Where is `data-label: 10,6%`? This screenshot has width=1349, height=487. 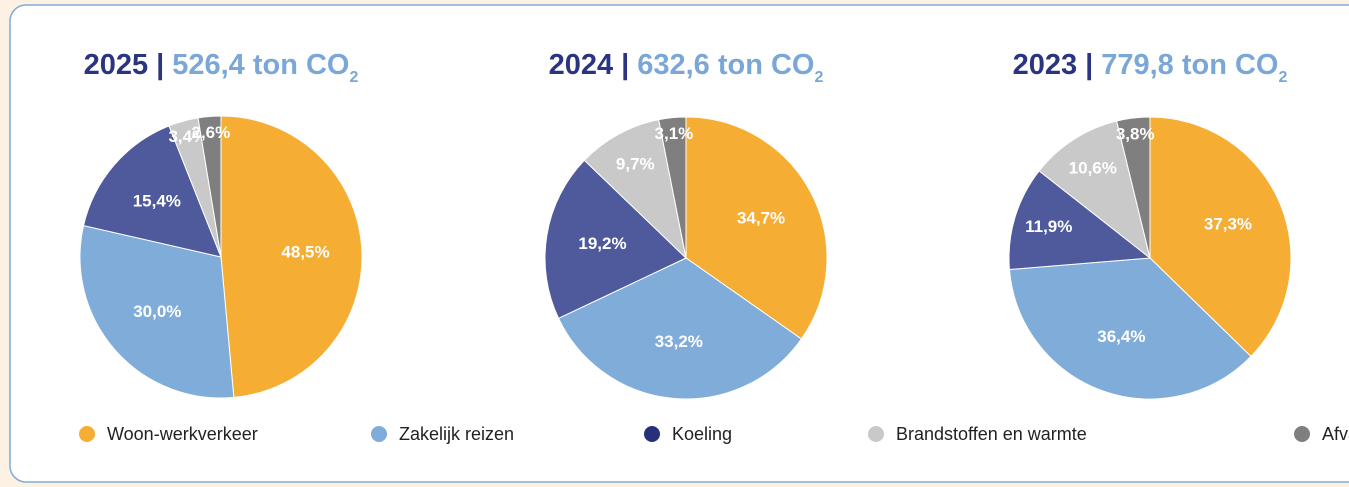 data-label: 10,6% is located at coordinates (1093, 168).